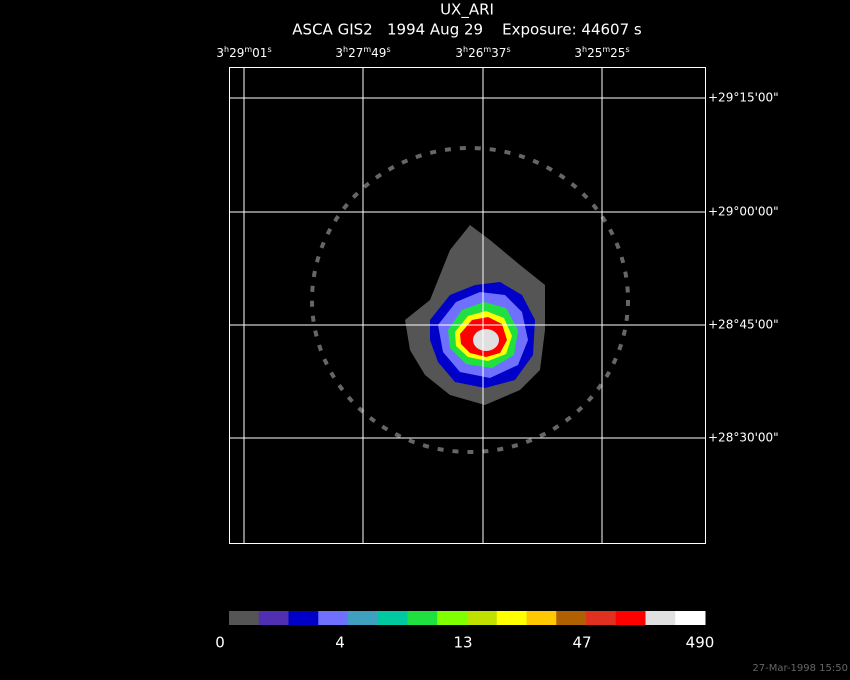 This screenshot has height=680, width=850. I want to click on ra-label: 3h27m49s, so click(362, 52).